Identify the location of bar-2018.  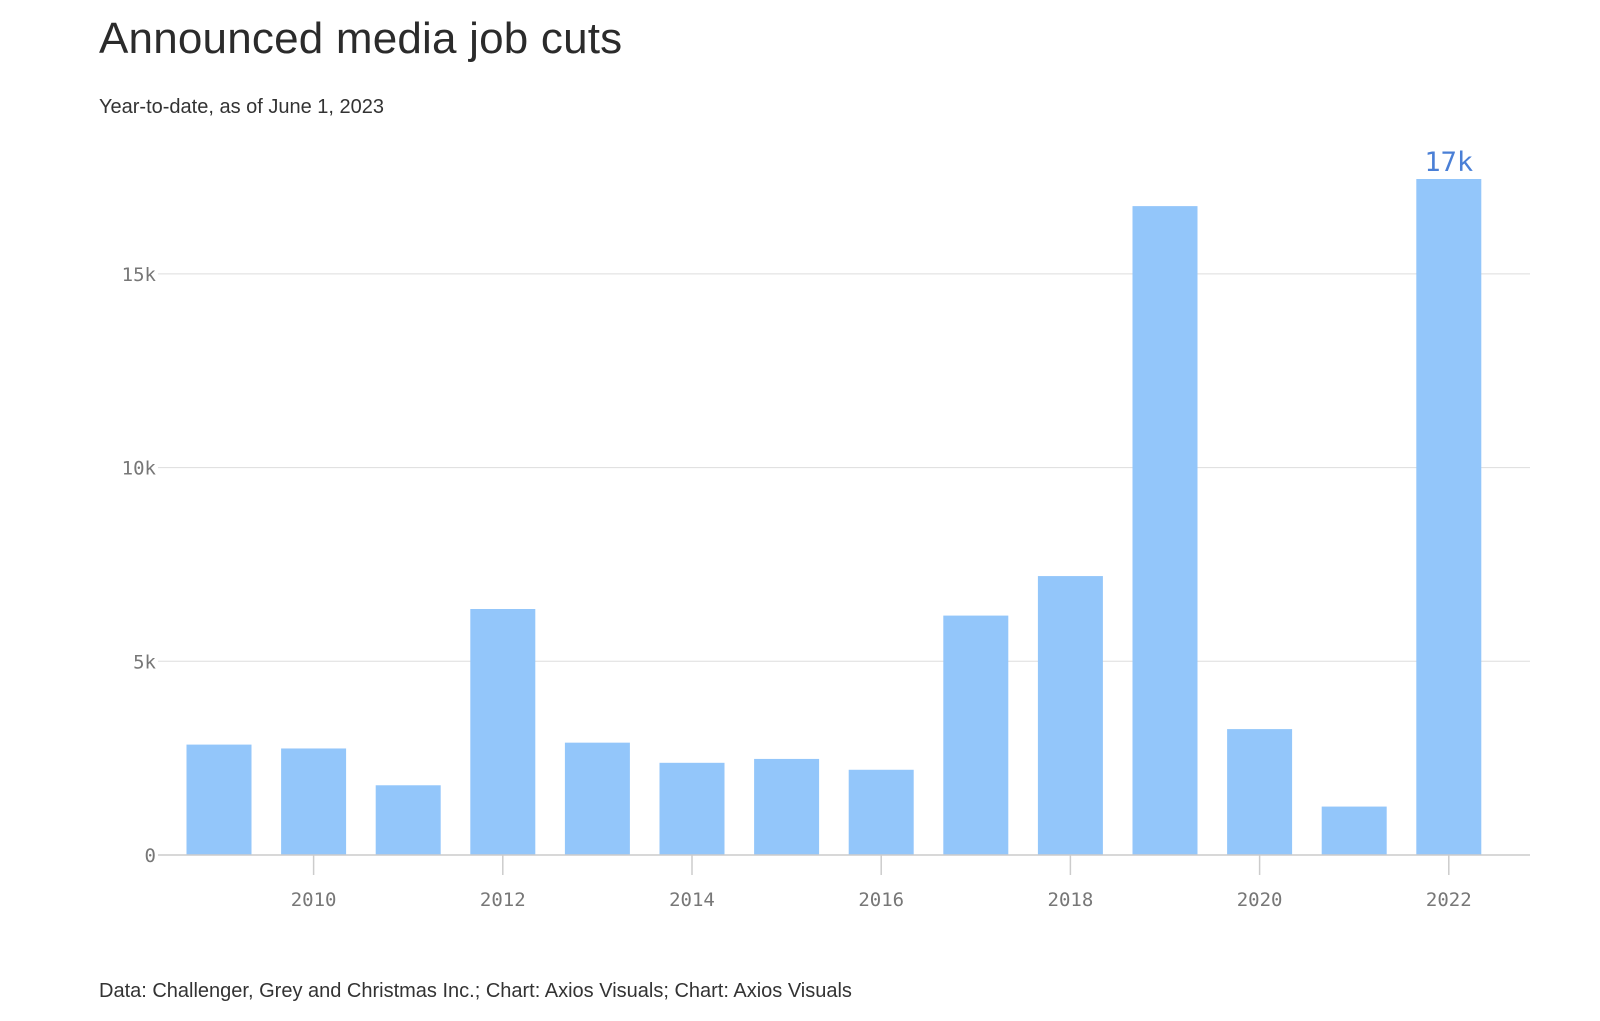
(1070, 715).